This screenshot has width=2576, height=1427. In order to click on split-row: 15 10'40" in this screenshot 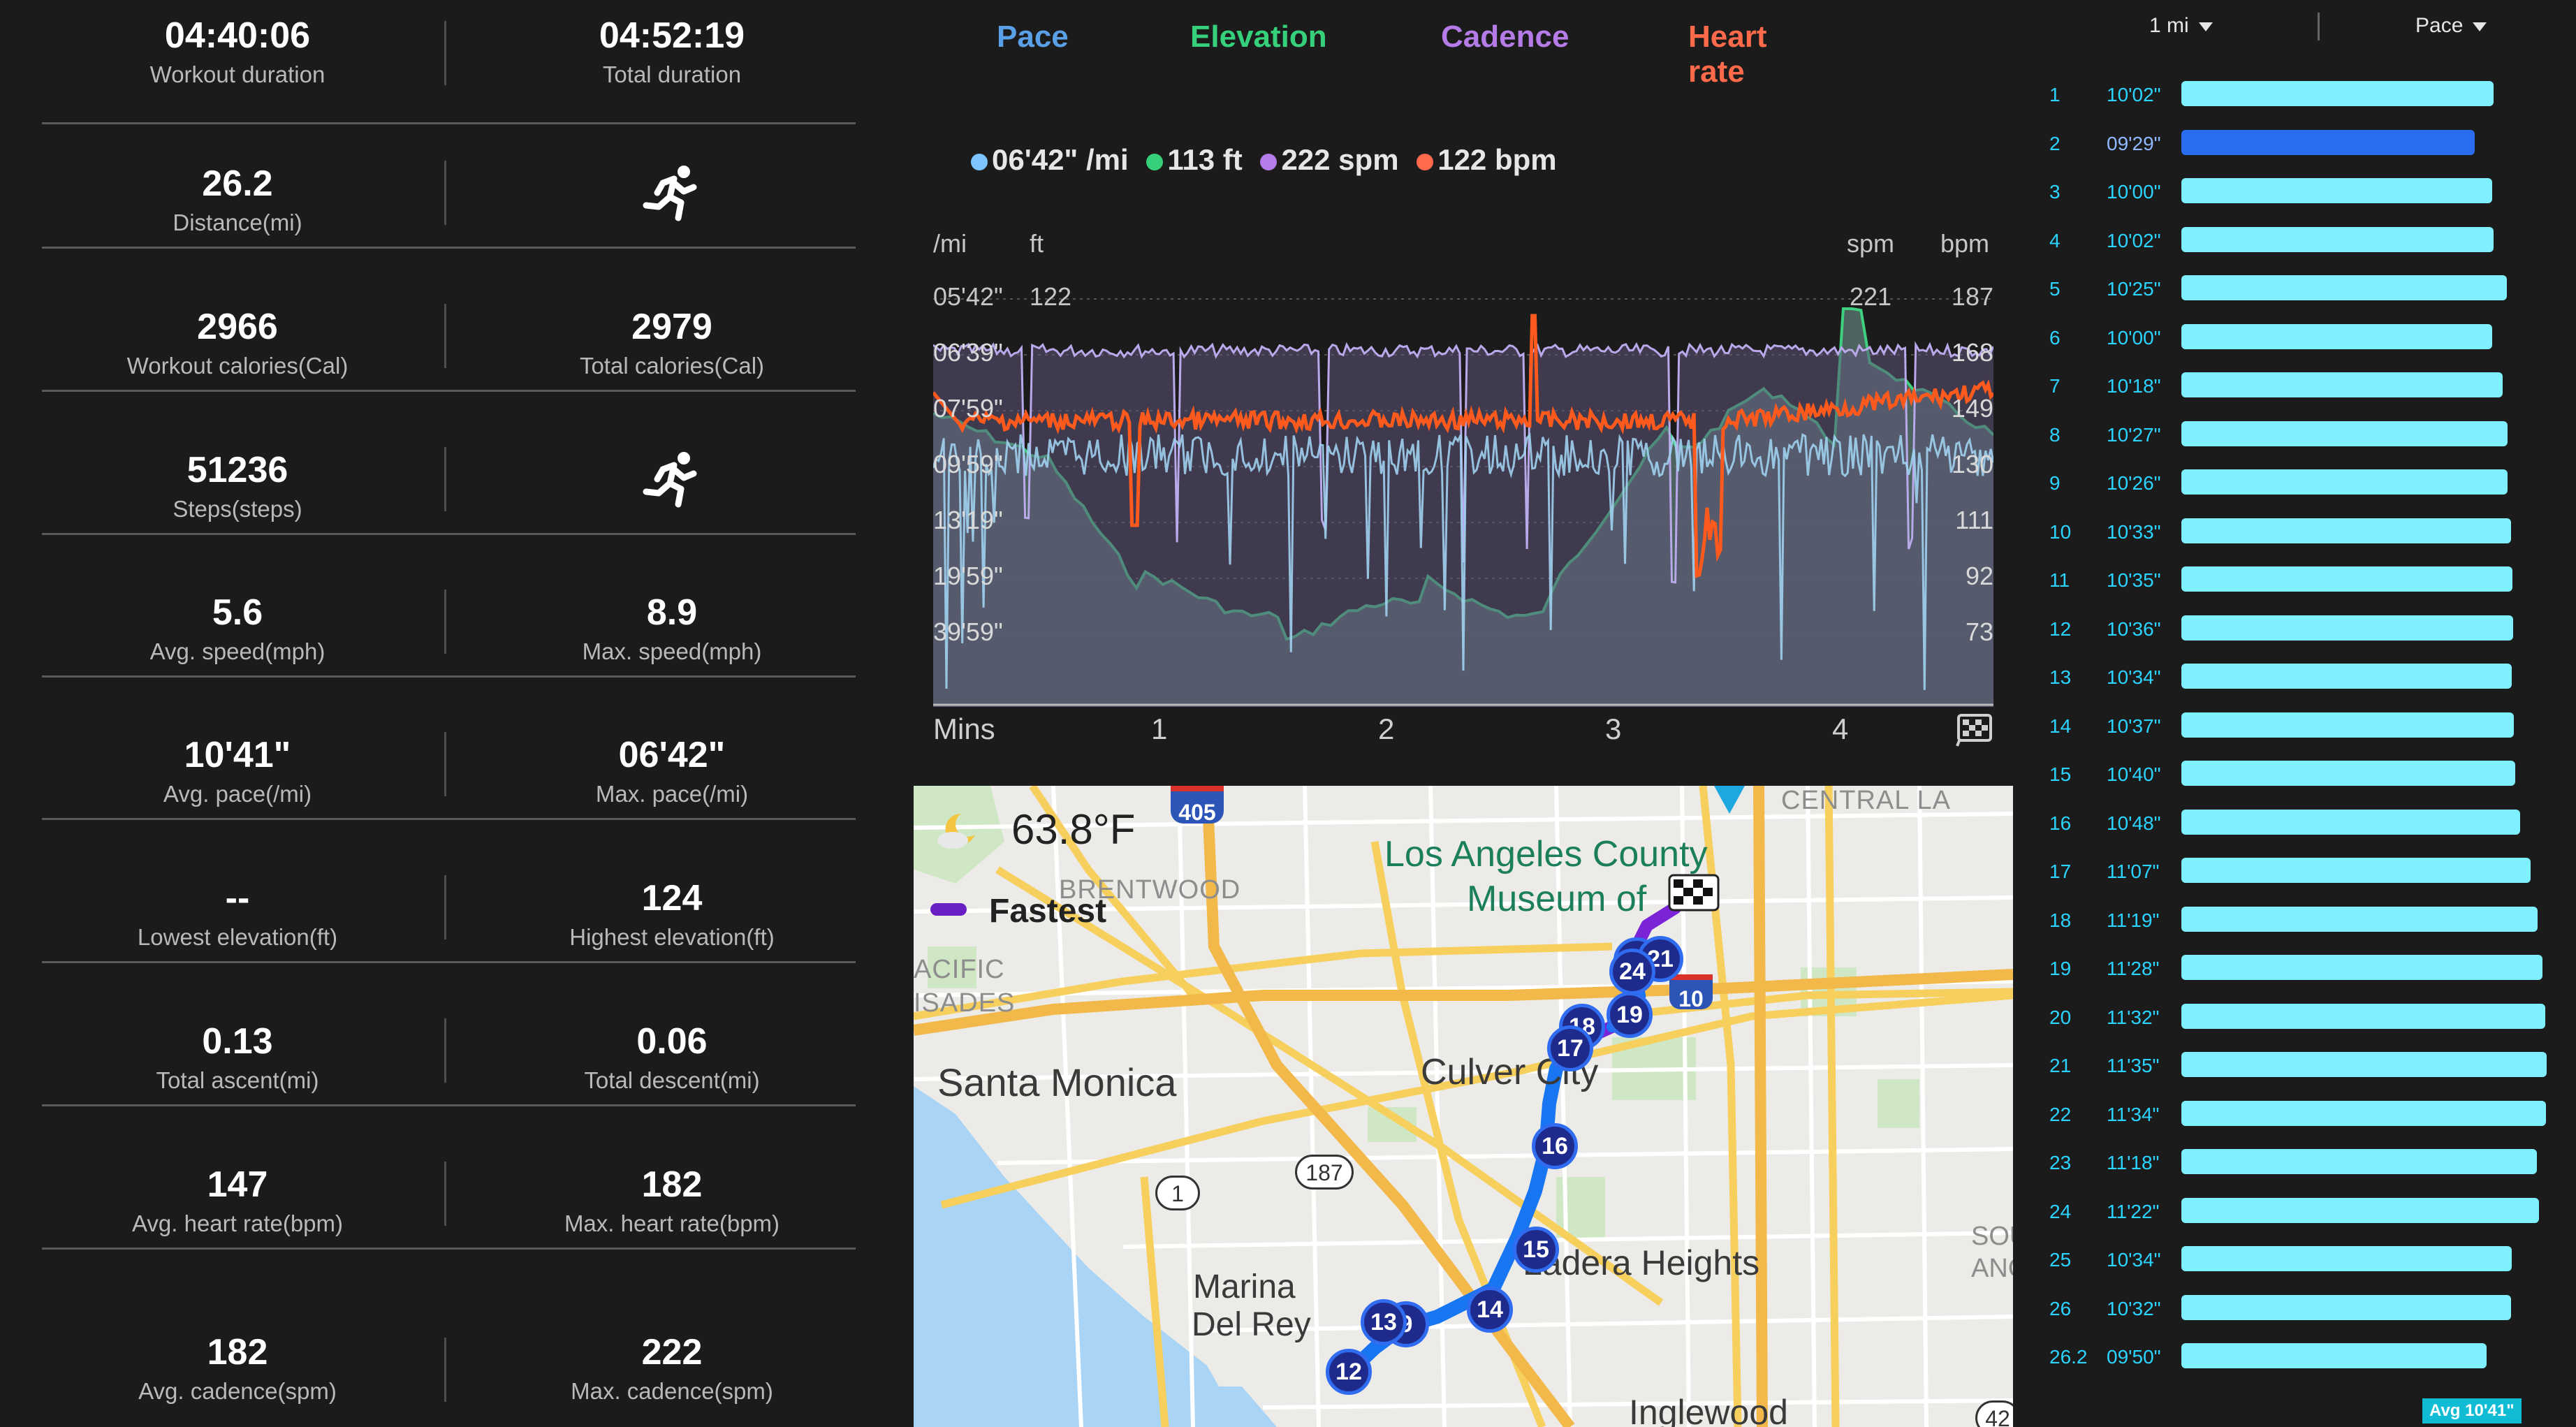, I will do `click(2301, 775)`.